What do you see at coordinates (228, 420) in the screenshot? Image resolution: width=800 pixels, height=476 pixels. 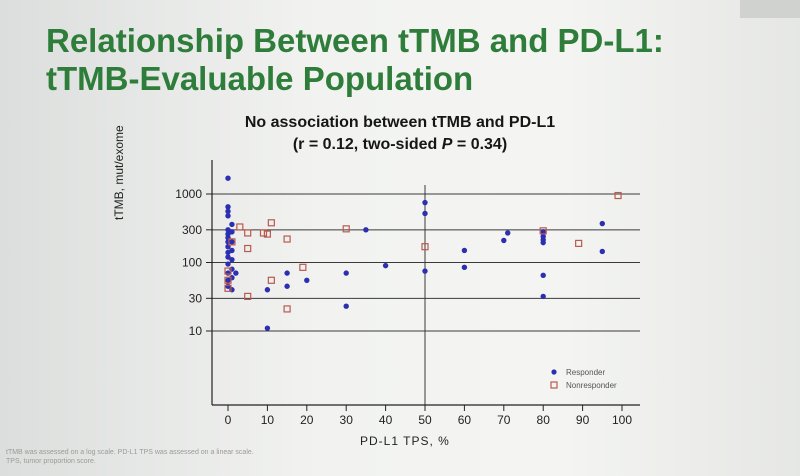 I see `x-tick-label-0: 0` at bounding box center [228, 420].